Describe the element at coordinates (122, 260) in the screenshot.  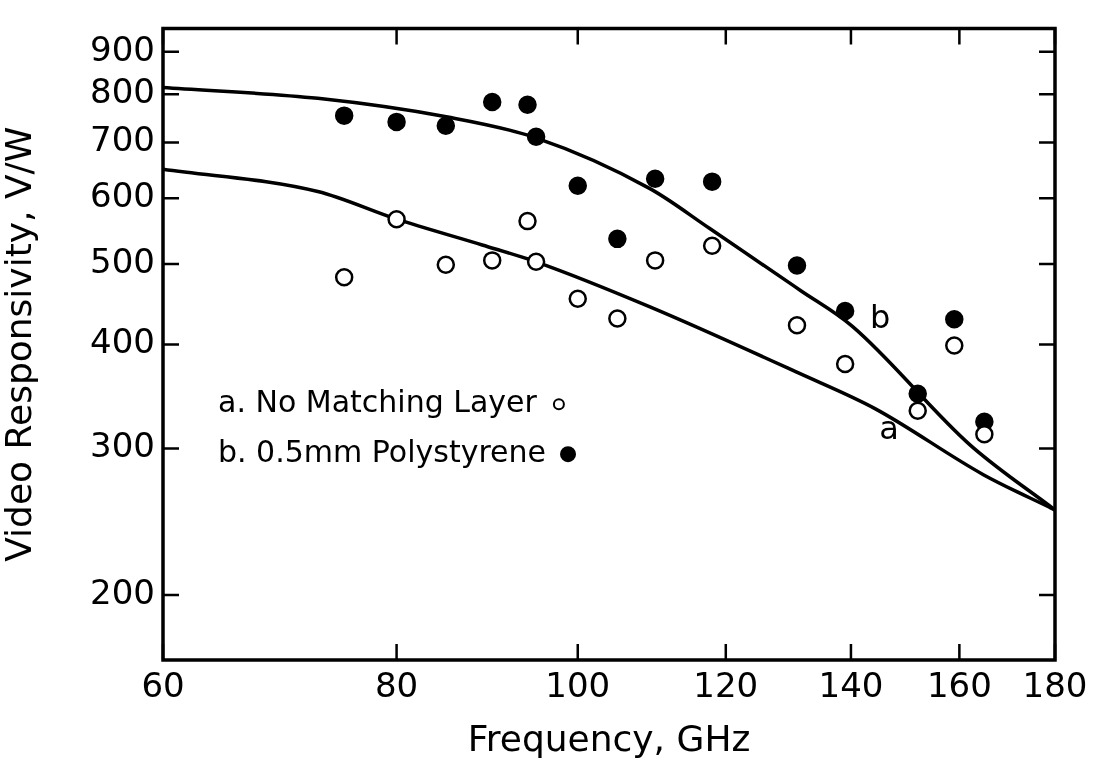
I see `y-tick-label: 500` at that location.